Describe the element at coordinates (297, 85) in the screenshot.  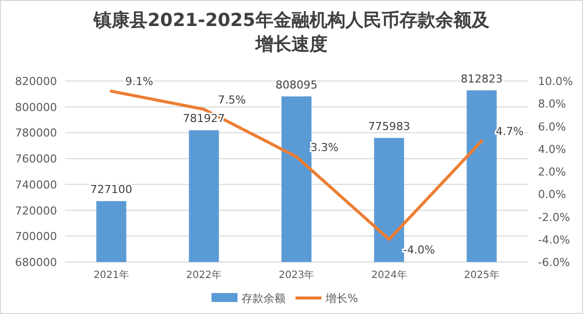
I see `data-label: 808095` at that location.